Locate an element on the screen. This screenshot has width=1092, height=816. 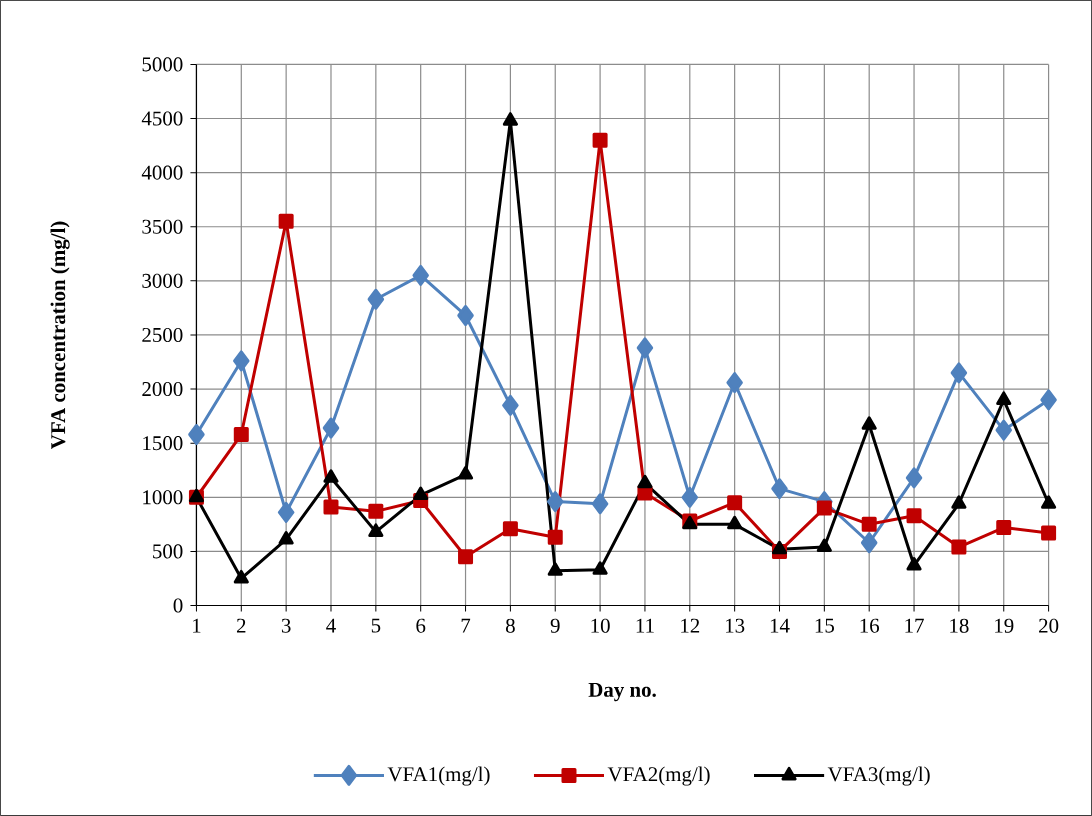
x-tick-label: 19 is located at coordinates (1004, 625).